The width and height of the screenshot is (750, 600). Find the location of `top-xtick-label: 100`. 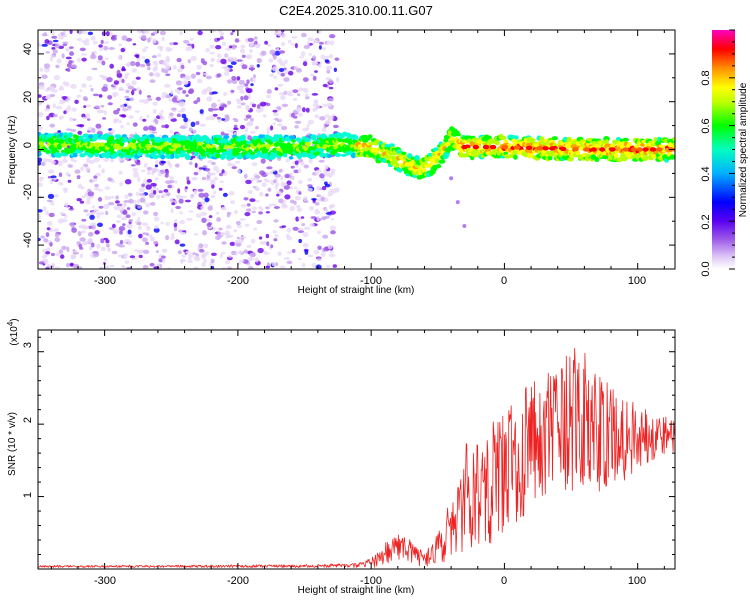

top-xtick-label: 100 is located at coordinates (637, 281).